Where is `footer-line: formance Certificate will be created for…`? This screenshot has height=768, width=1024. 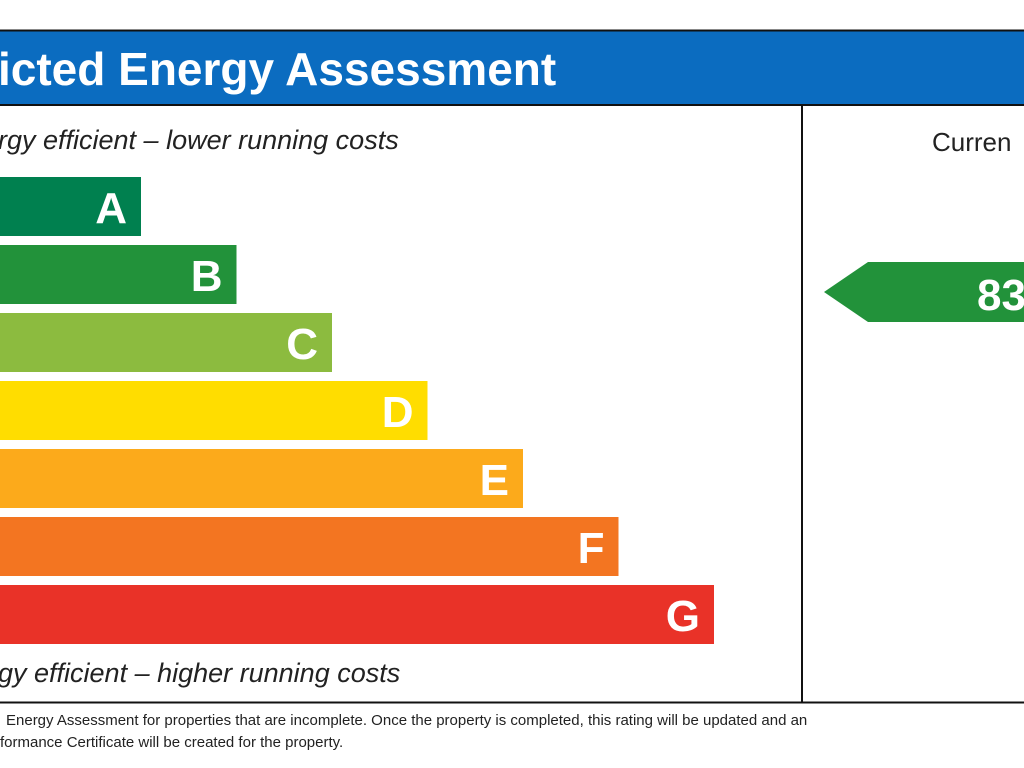 footer-line: formance Certificate will be created for… is located at coordinates (171, 742).